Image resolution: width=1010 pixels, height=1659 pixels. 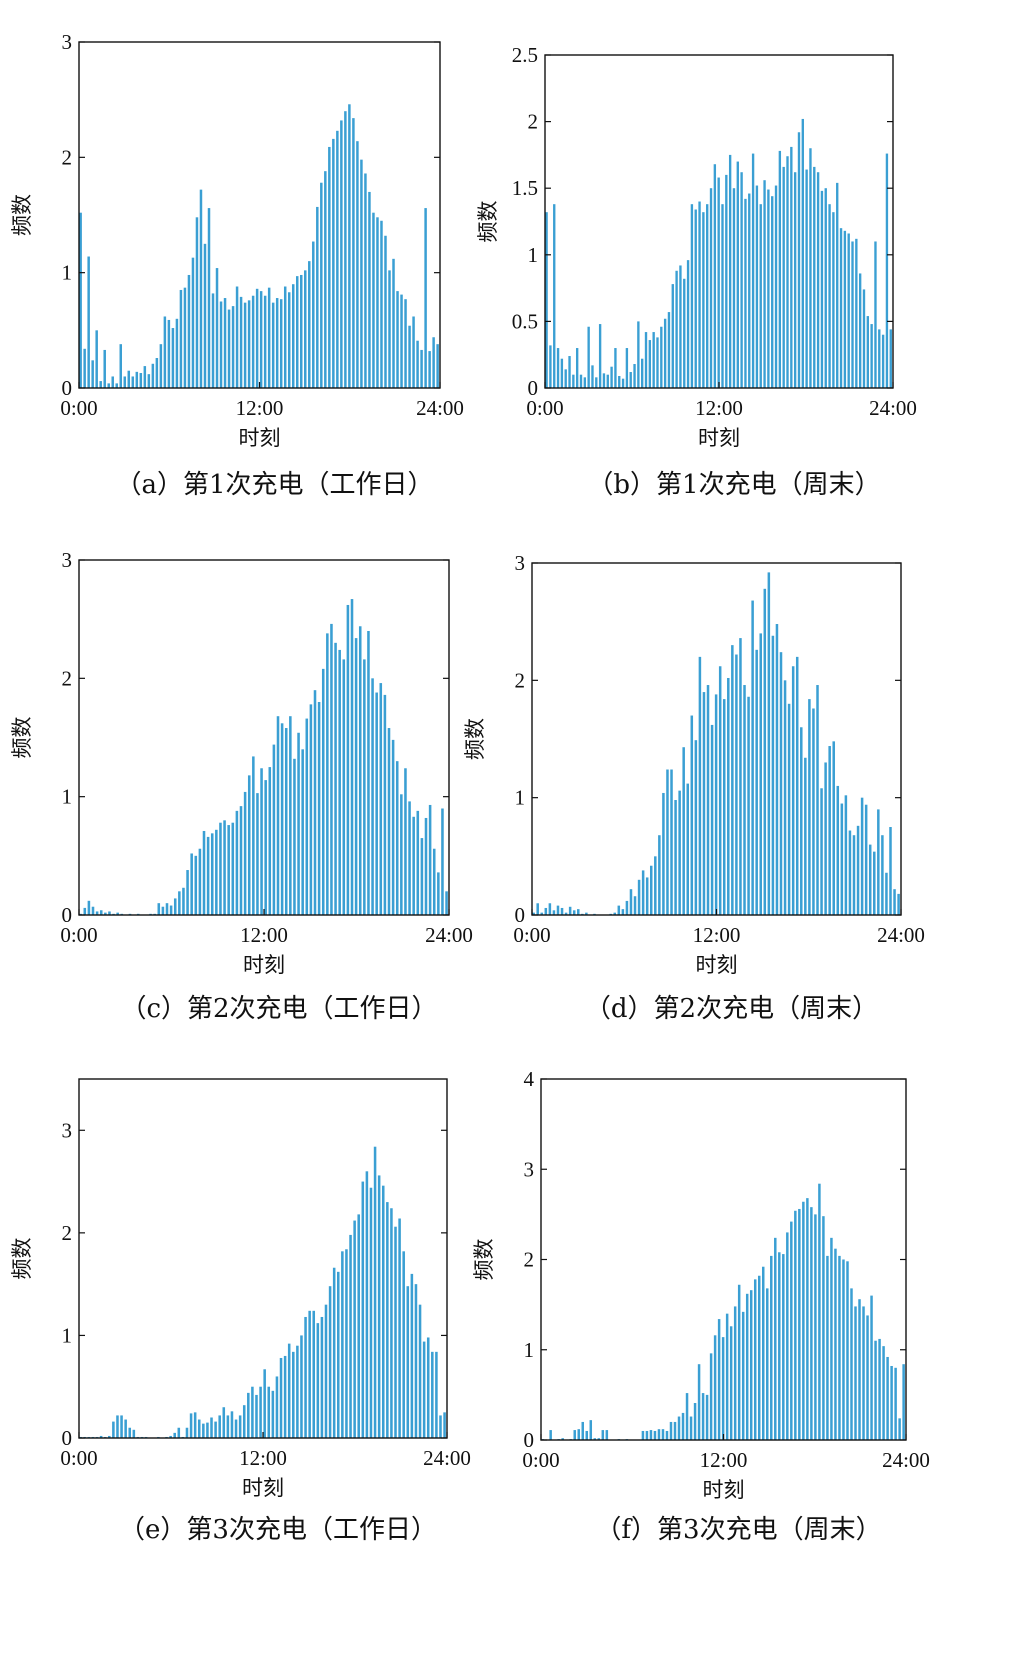 I want to click on x-tick-label: 0:00, so click(x=544, y=408).